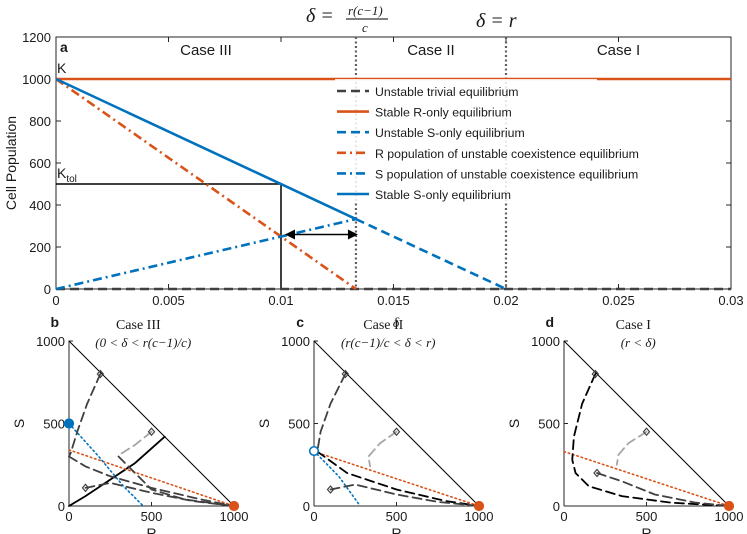 Image resolution: width=747 pixels, height=534 pixels. Describe the element at coordinates (143, 342) in the screenshot. I see `case-condition: (0 < δ < r(c−1)/c)` at that location.